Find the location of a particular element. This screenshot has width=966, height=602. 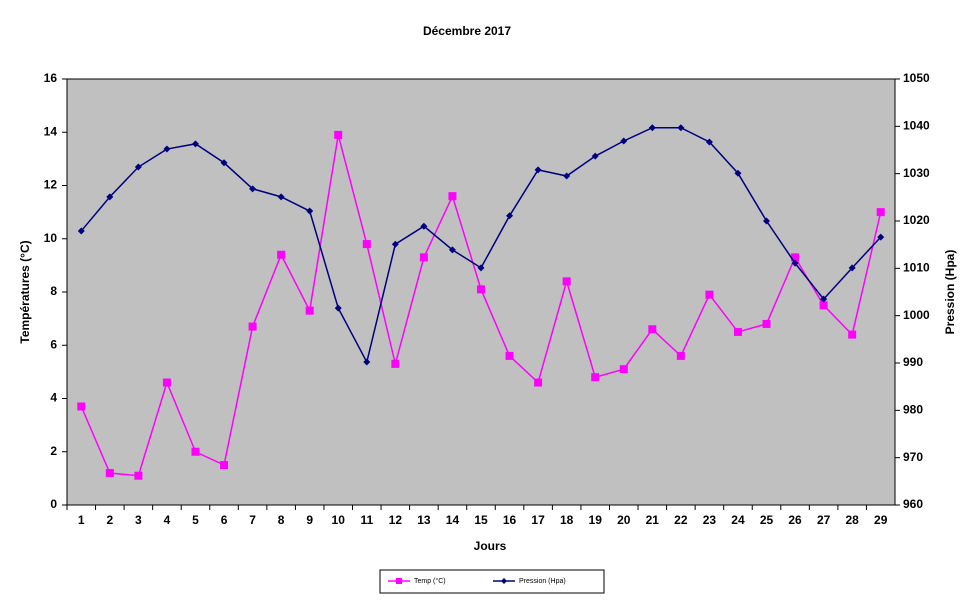

x-tick-label: 8 is located at coordinates (281, 520).